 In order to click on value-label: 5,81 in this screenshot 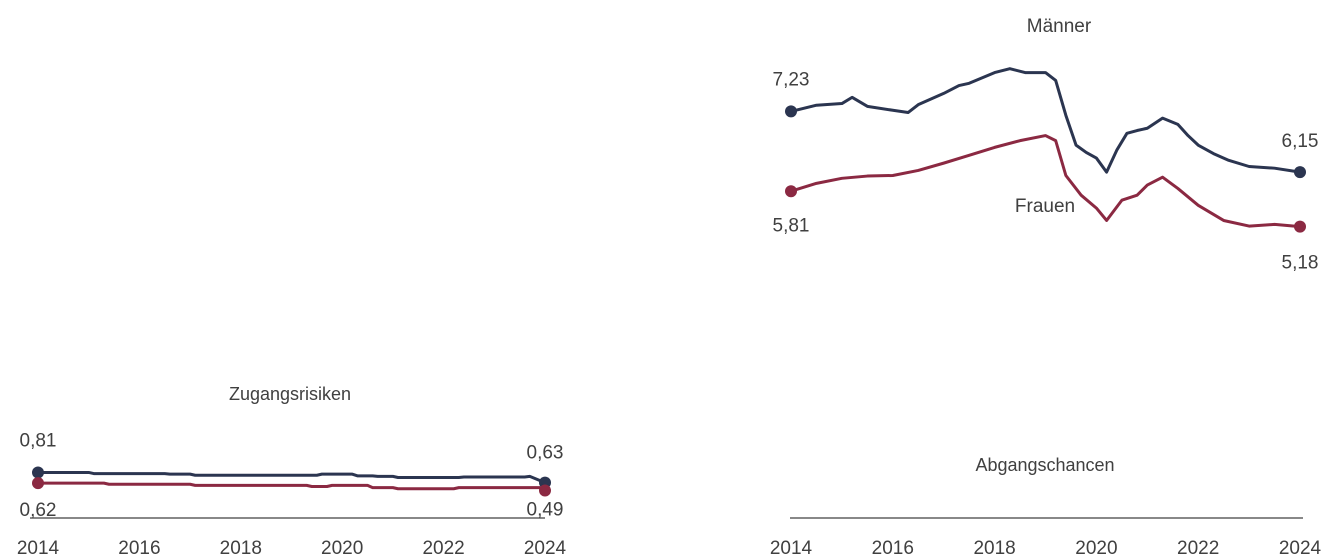, I will do `click(791, 225)`.